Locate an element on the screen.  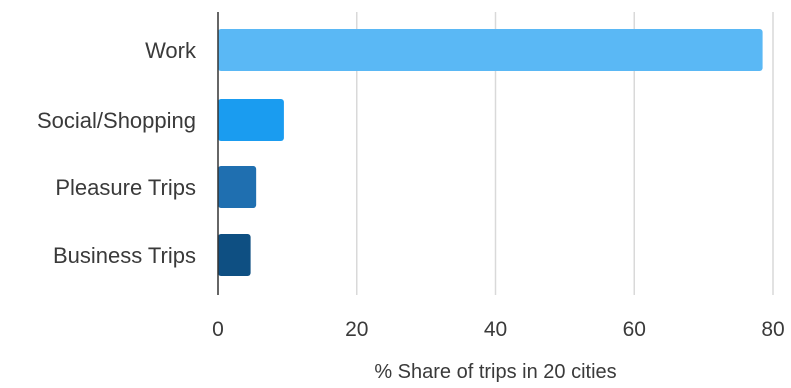
bar-social-shopping is located at coordinates (251, 120).